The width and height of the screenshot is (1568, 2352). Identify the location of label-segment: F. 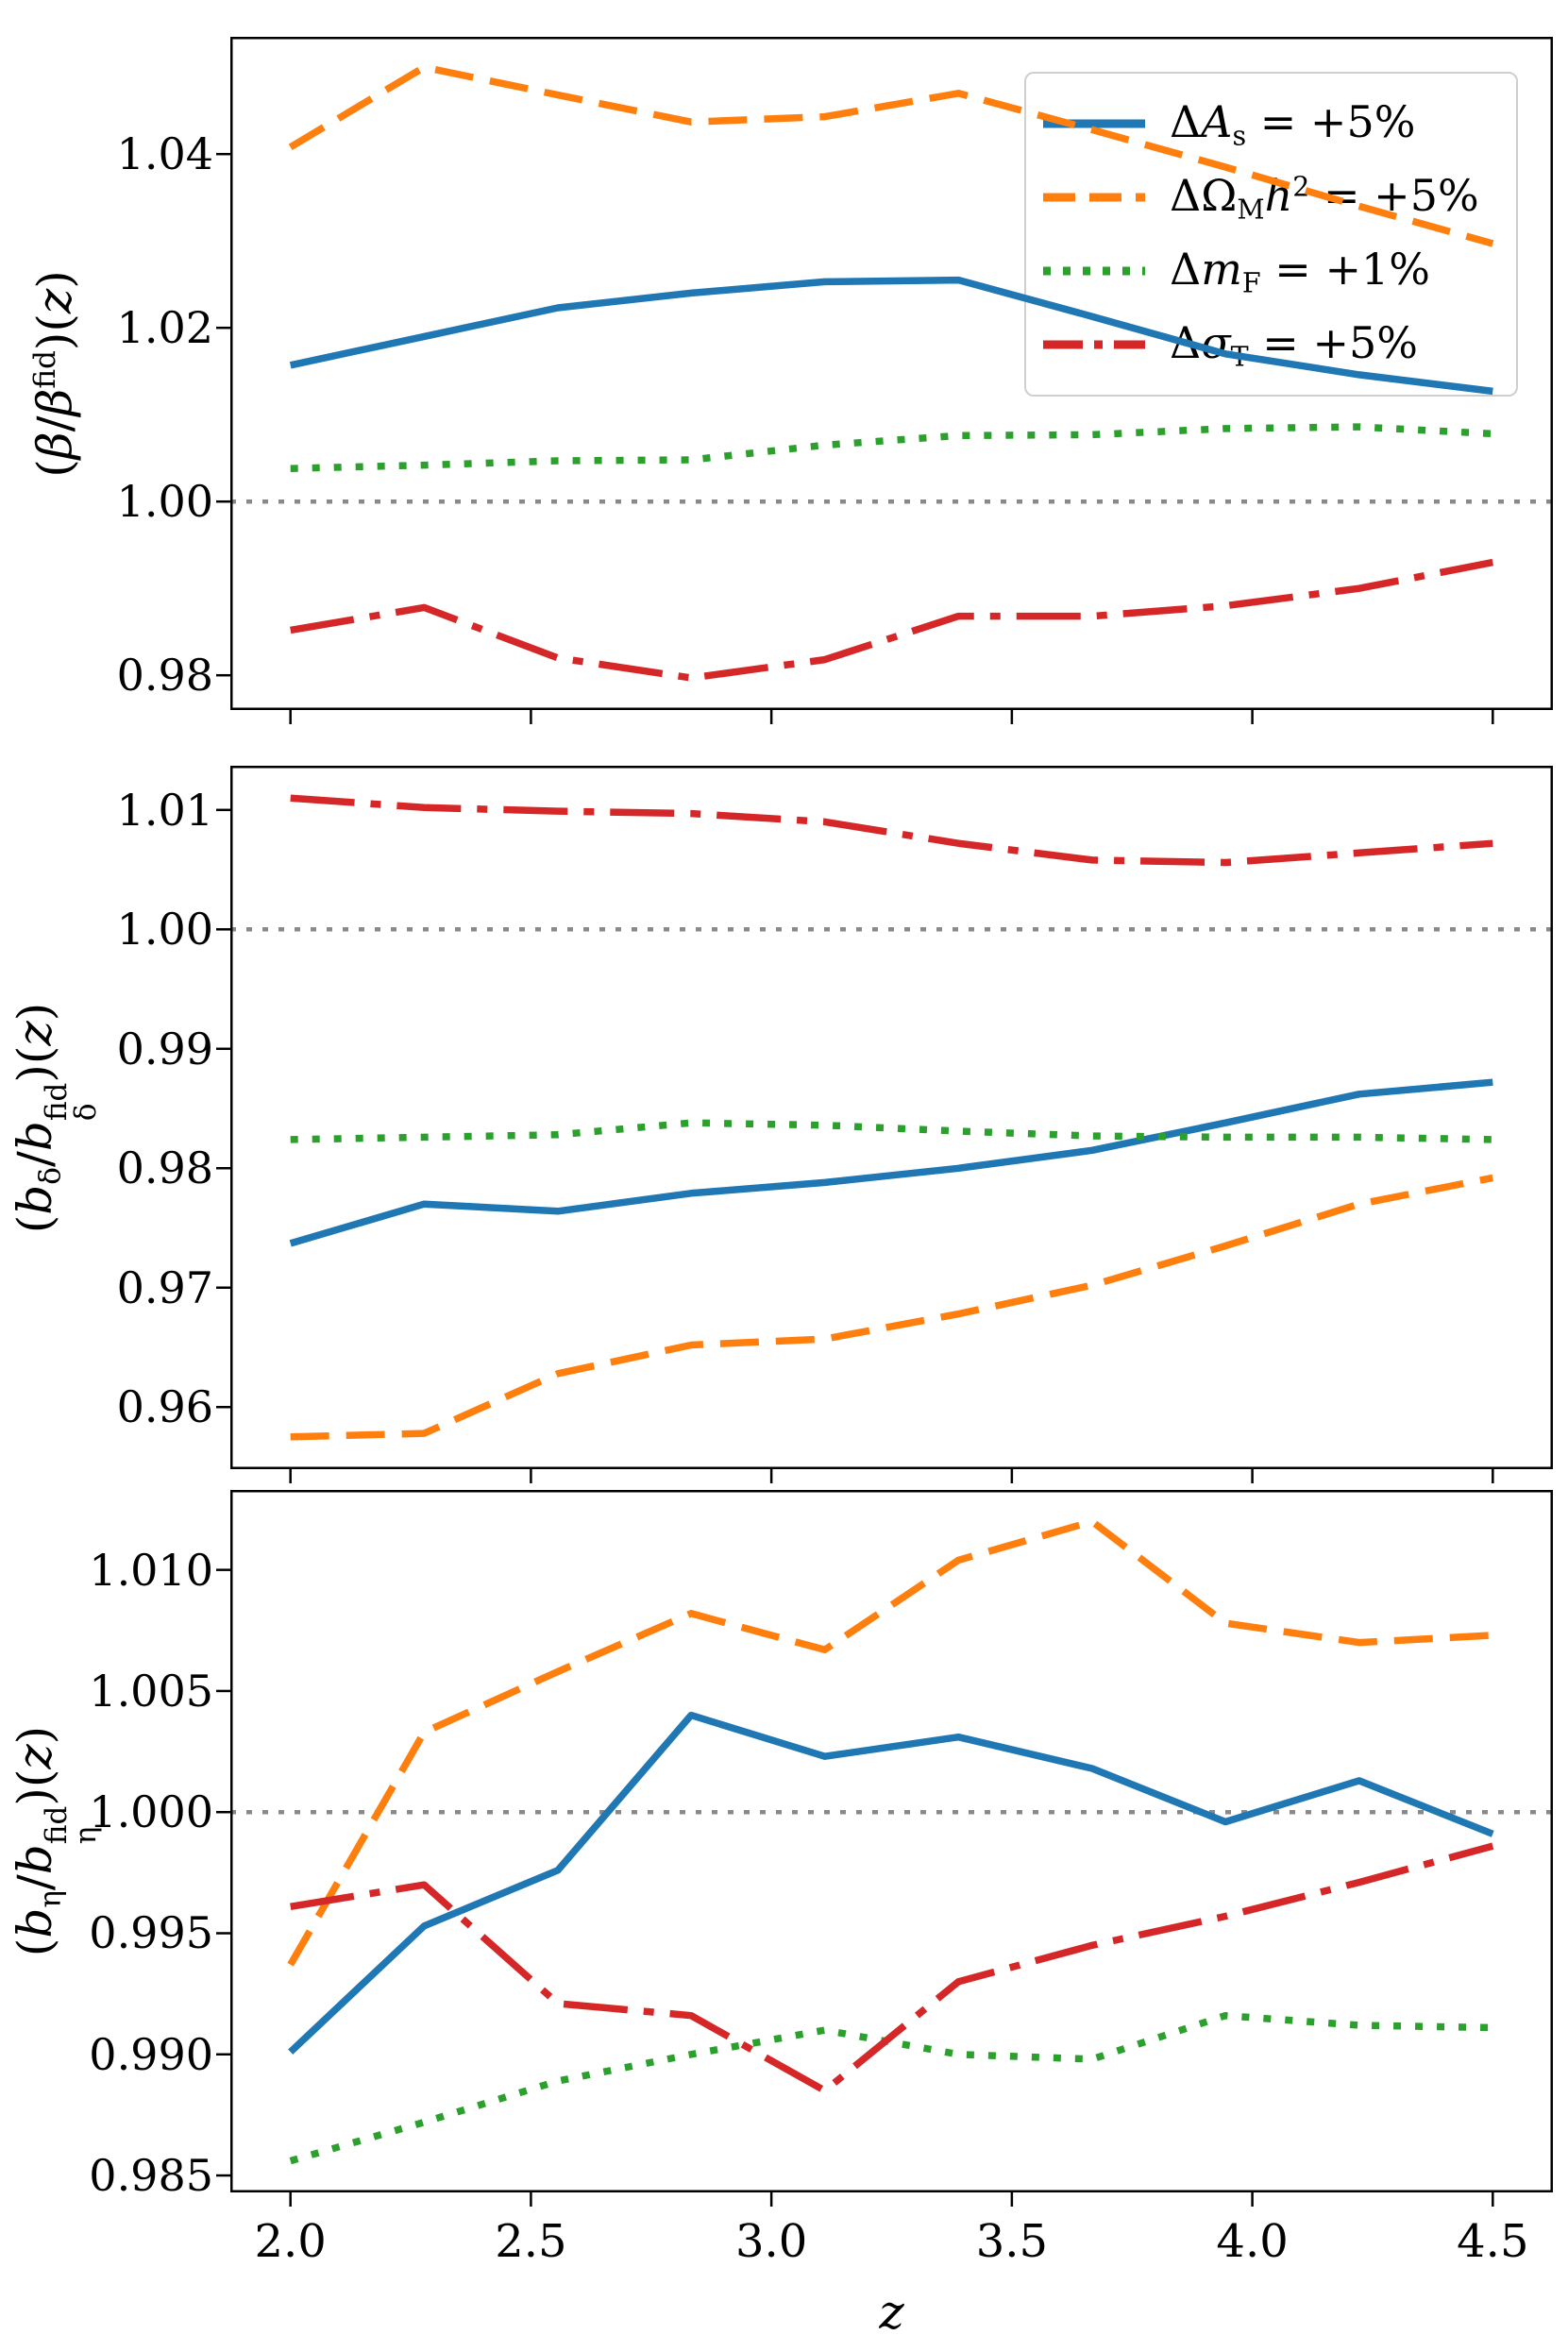
(1251, 283).